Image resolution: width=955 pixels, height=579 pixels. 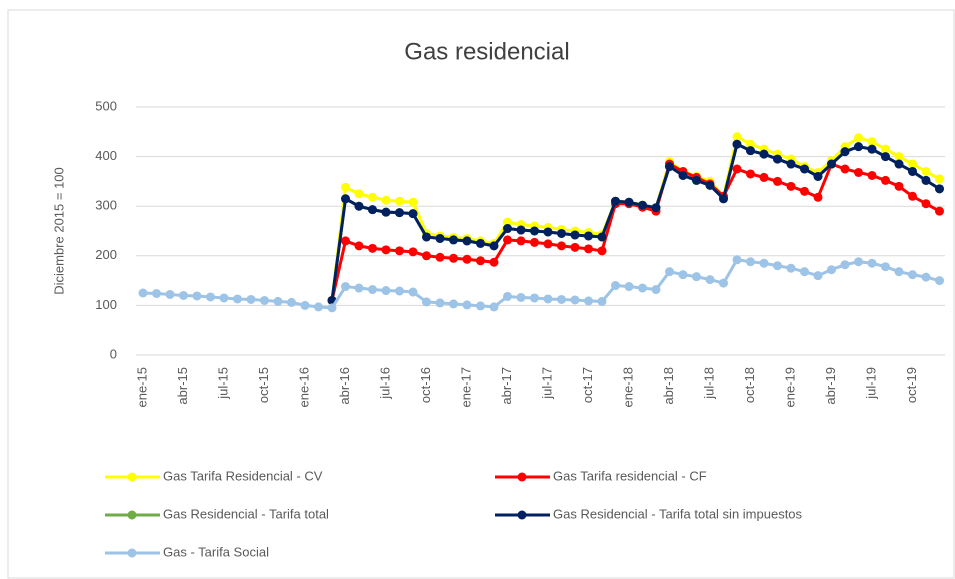 I want to click on x-tick-label: jul-15, so click(x=222, y=383).